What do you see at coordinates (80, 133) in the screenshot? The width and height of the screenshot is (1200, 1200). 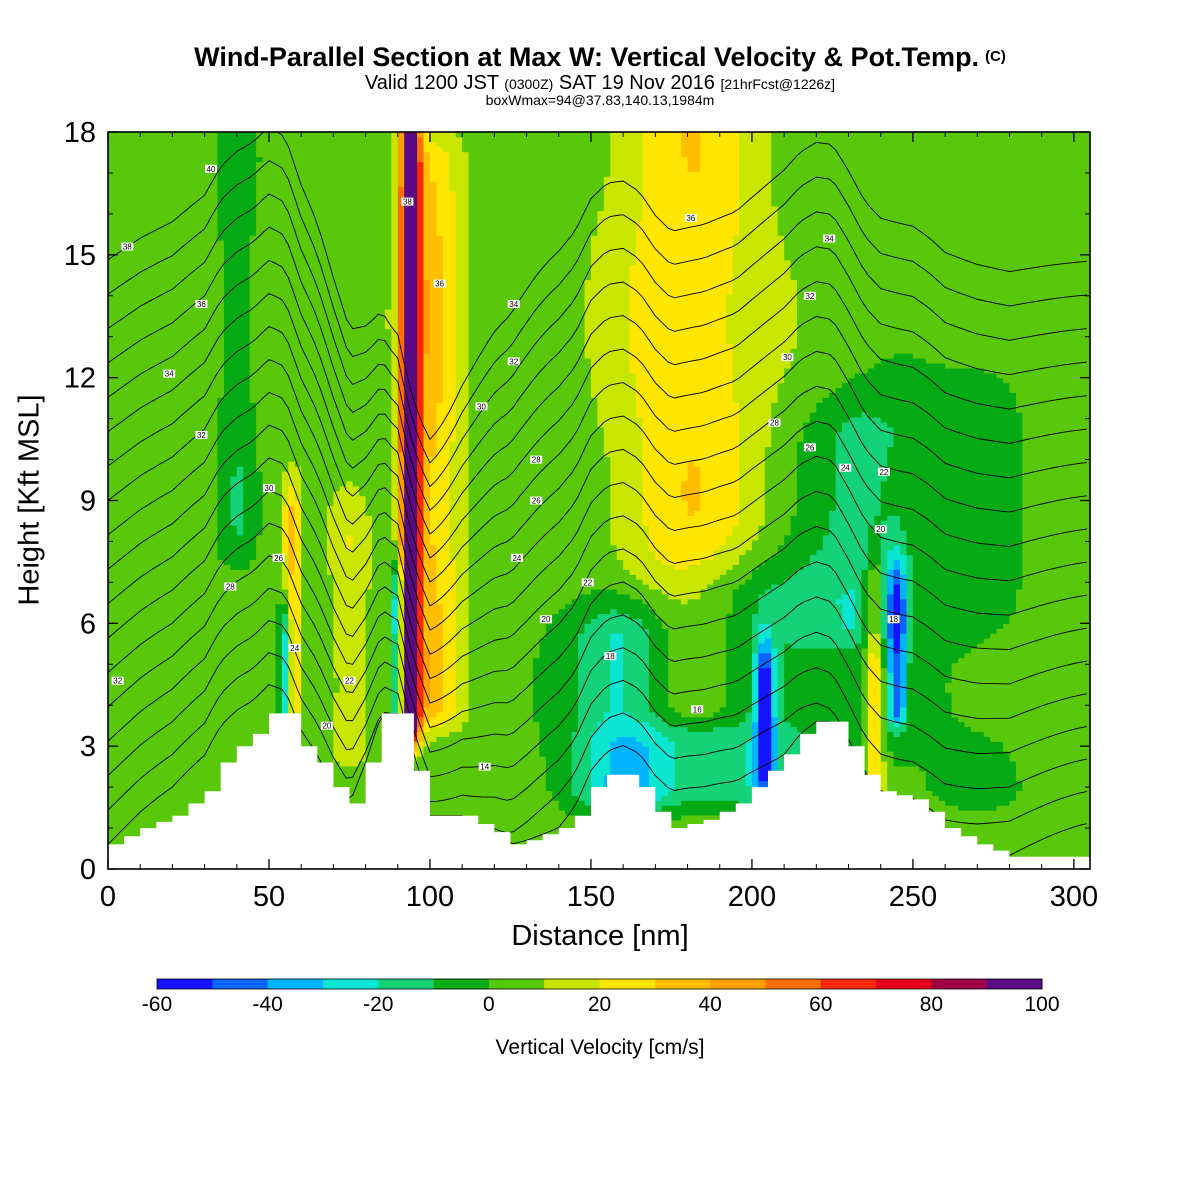 I see `y-tick-label: 18` at bounding box center [80, 133].